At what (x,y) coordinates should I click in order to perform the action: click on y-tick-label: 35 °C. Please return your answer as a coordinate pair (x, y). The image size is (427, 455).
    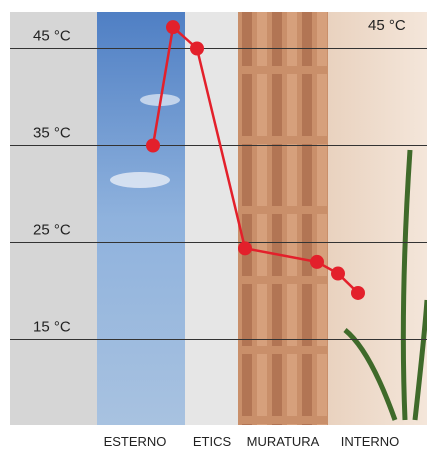
    Looking at the image, I should click on (52, 133).